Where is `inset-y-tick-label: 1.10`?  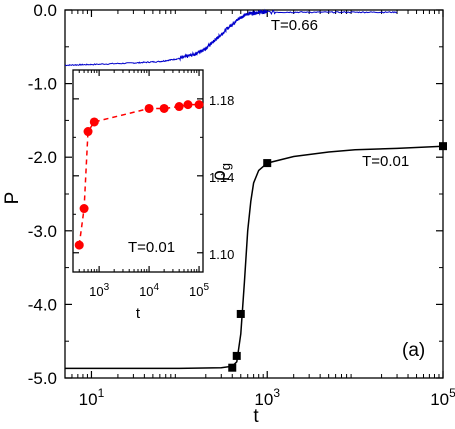 inset-y-tick-label: 1.10 is located at coordinates (221, 254).